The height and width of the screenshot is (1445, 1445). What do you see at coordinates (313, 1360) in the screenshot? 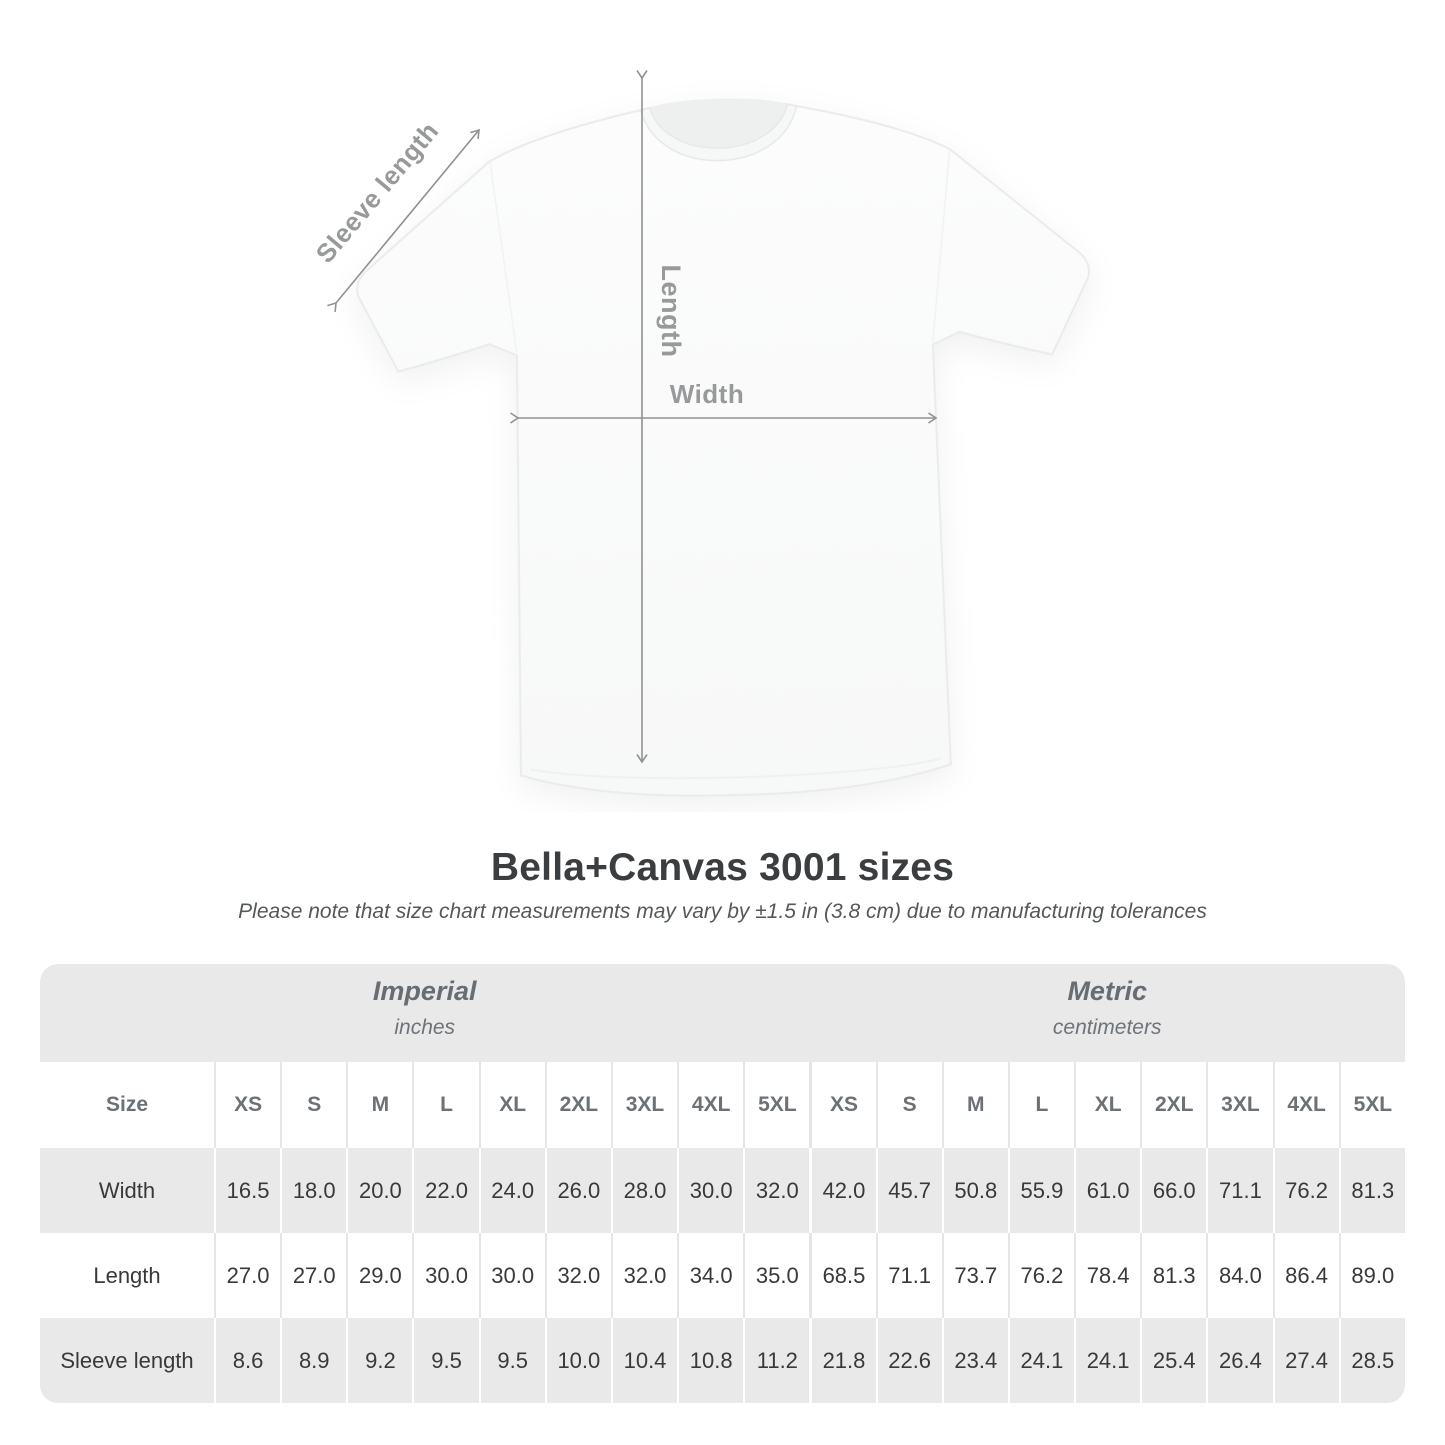
I see `cell: 8.9` at bounding box center [313, 1360].